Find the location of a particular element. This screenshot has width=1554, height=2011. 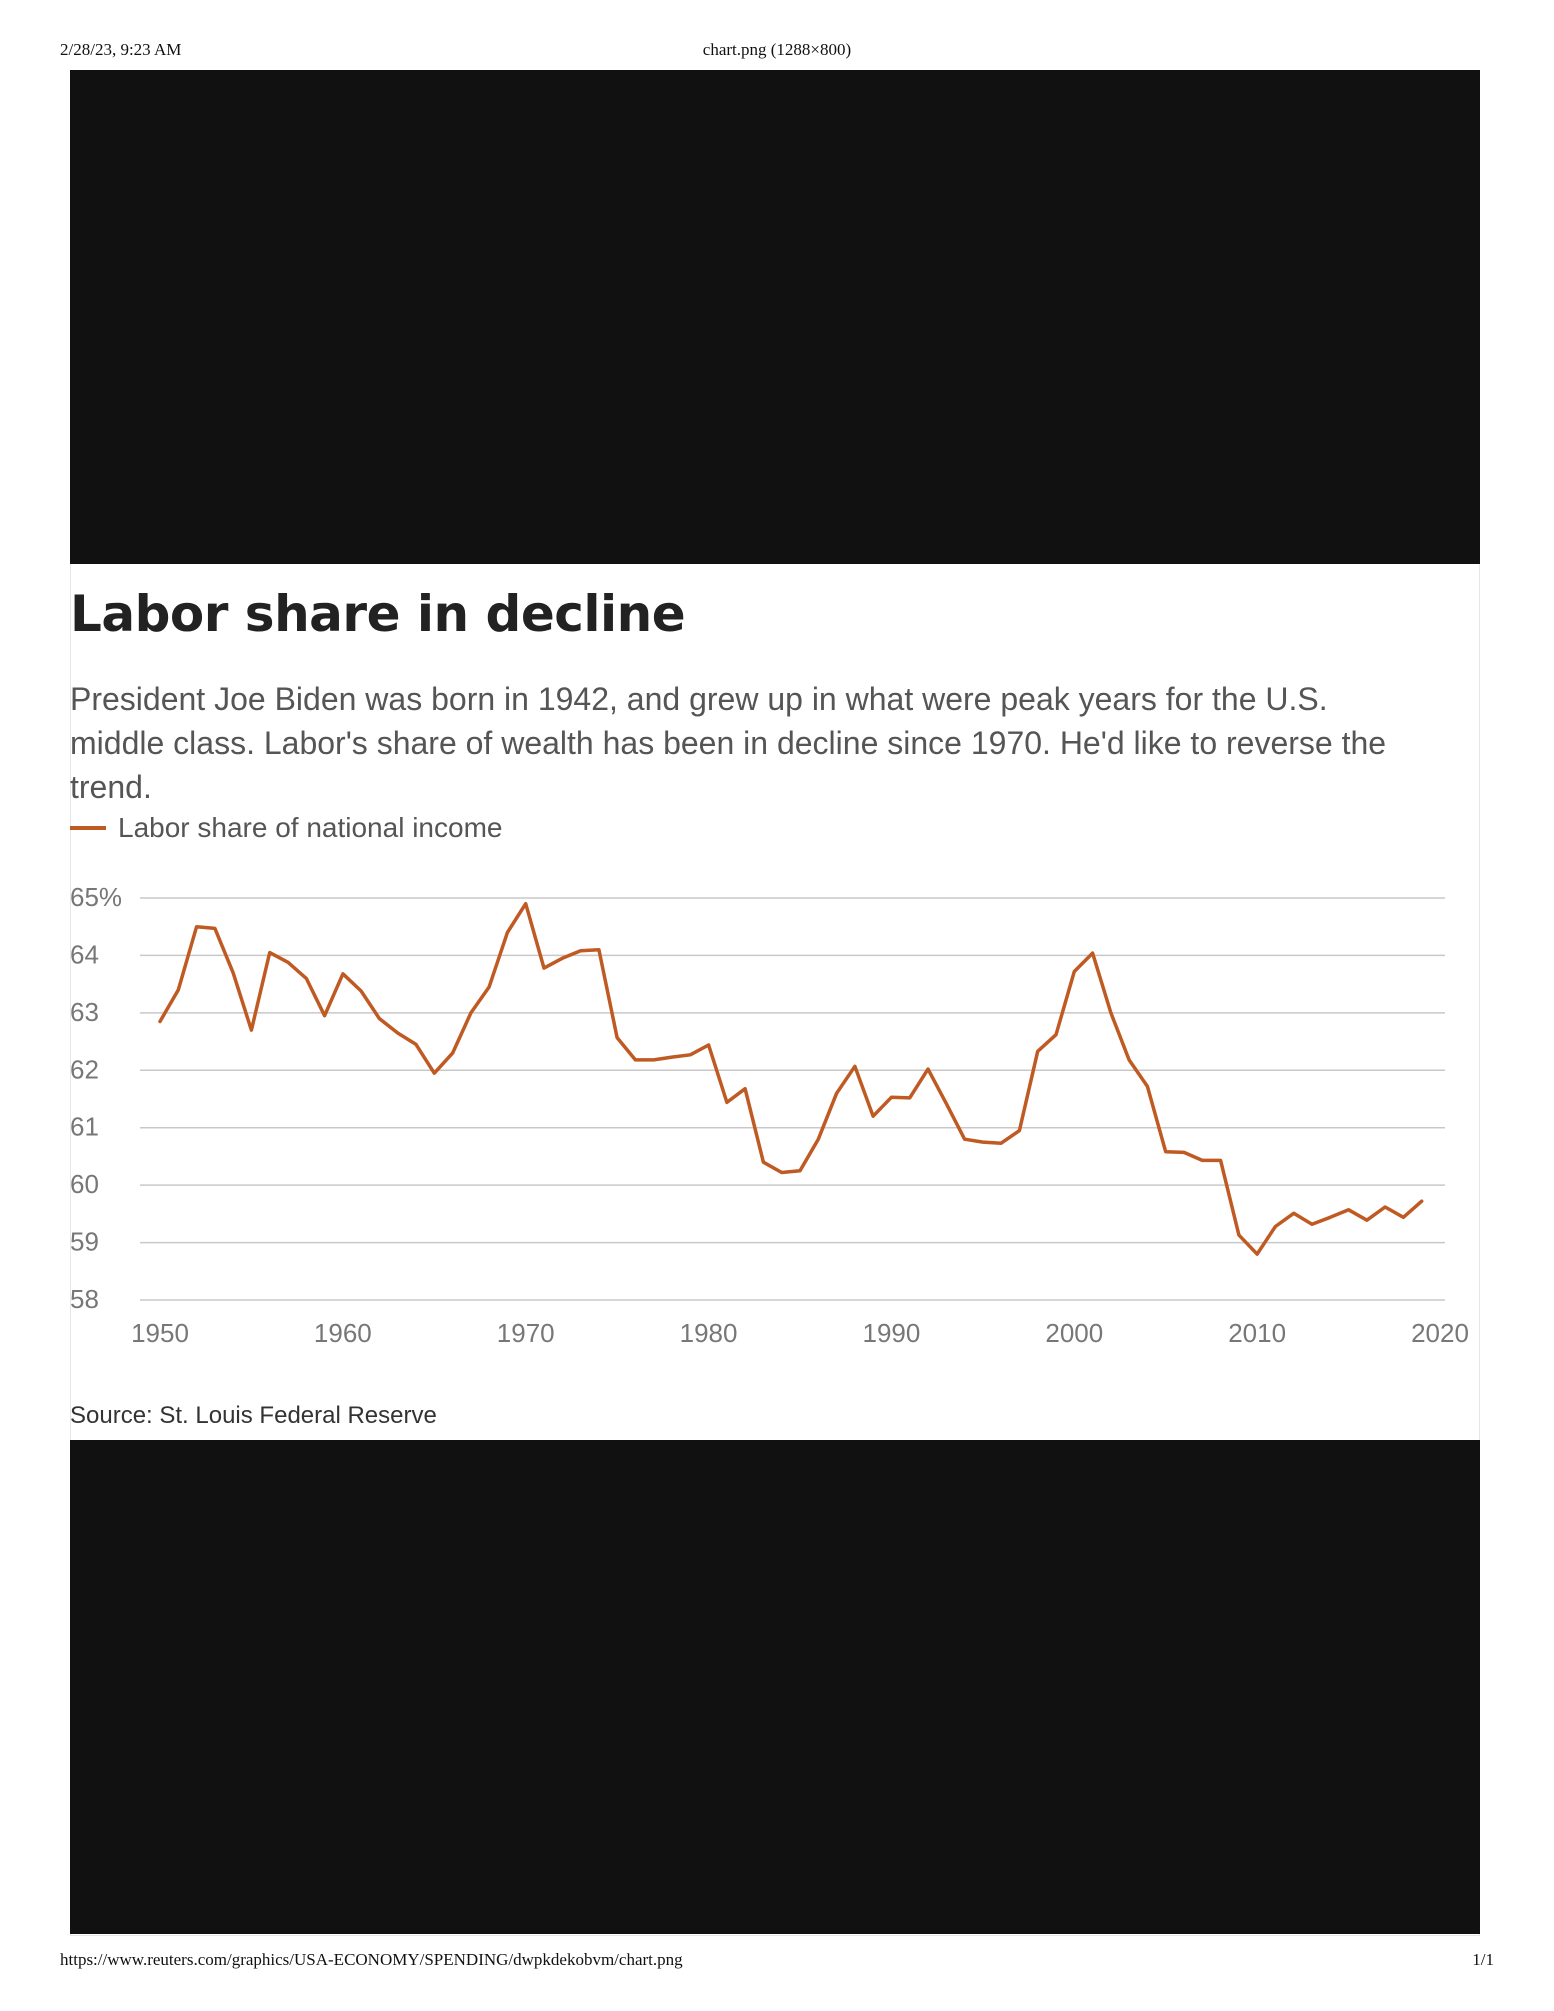

chart-legend: Labor share of national income is located at coordinates (286, 828).